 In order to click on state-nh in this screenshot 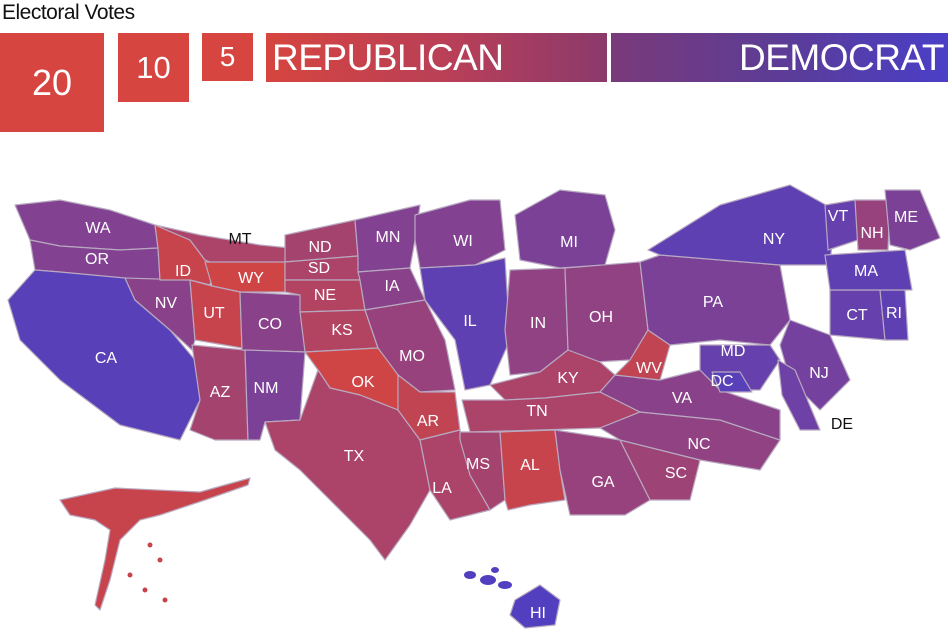, I will do `click(872, 225)`.